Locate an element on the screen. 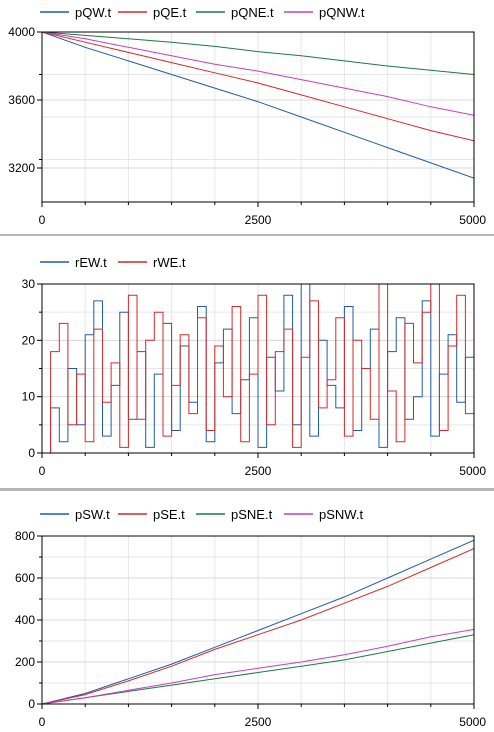 The width and height of the screenshot is (494, 732). legend-label: pQNE.t is located at coordinates (252, 12).